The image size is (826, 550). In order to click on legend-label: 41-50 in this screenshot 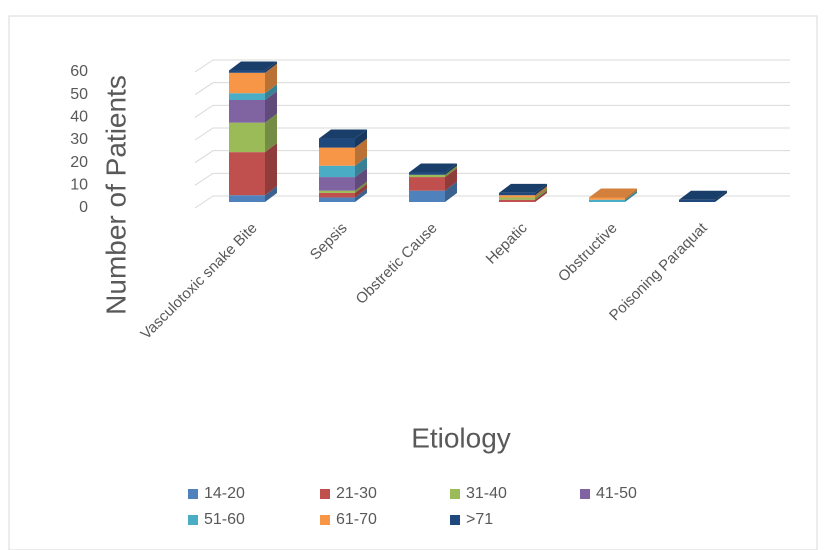, I will do `click(616, 493)`.